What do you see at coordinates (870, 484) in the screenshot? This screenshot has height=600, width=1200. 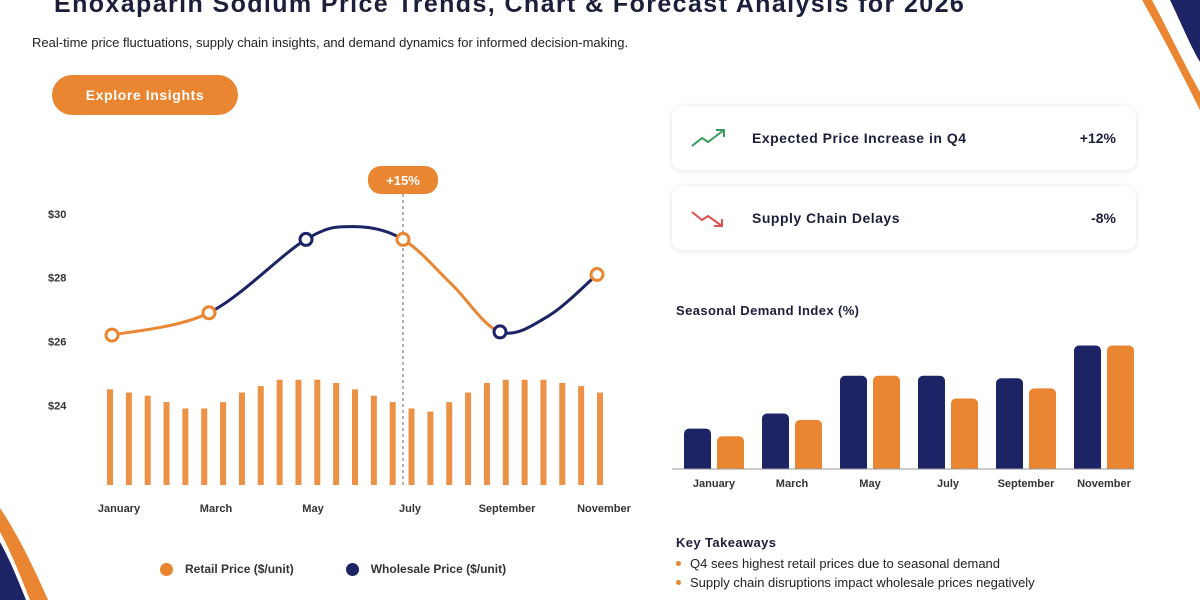 I see `demand-x-label: May` at bounding box center [870, 484].